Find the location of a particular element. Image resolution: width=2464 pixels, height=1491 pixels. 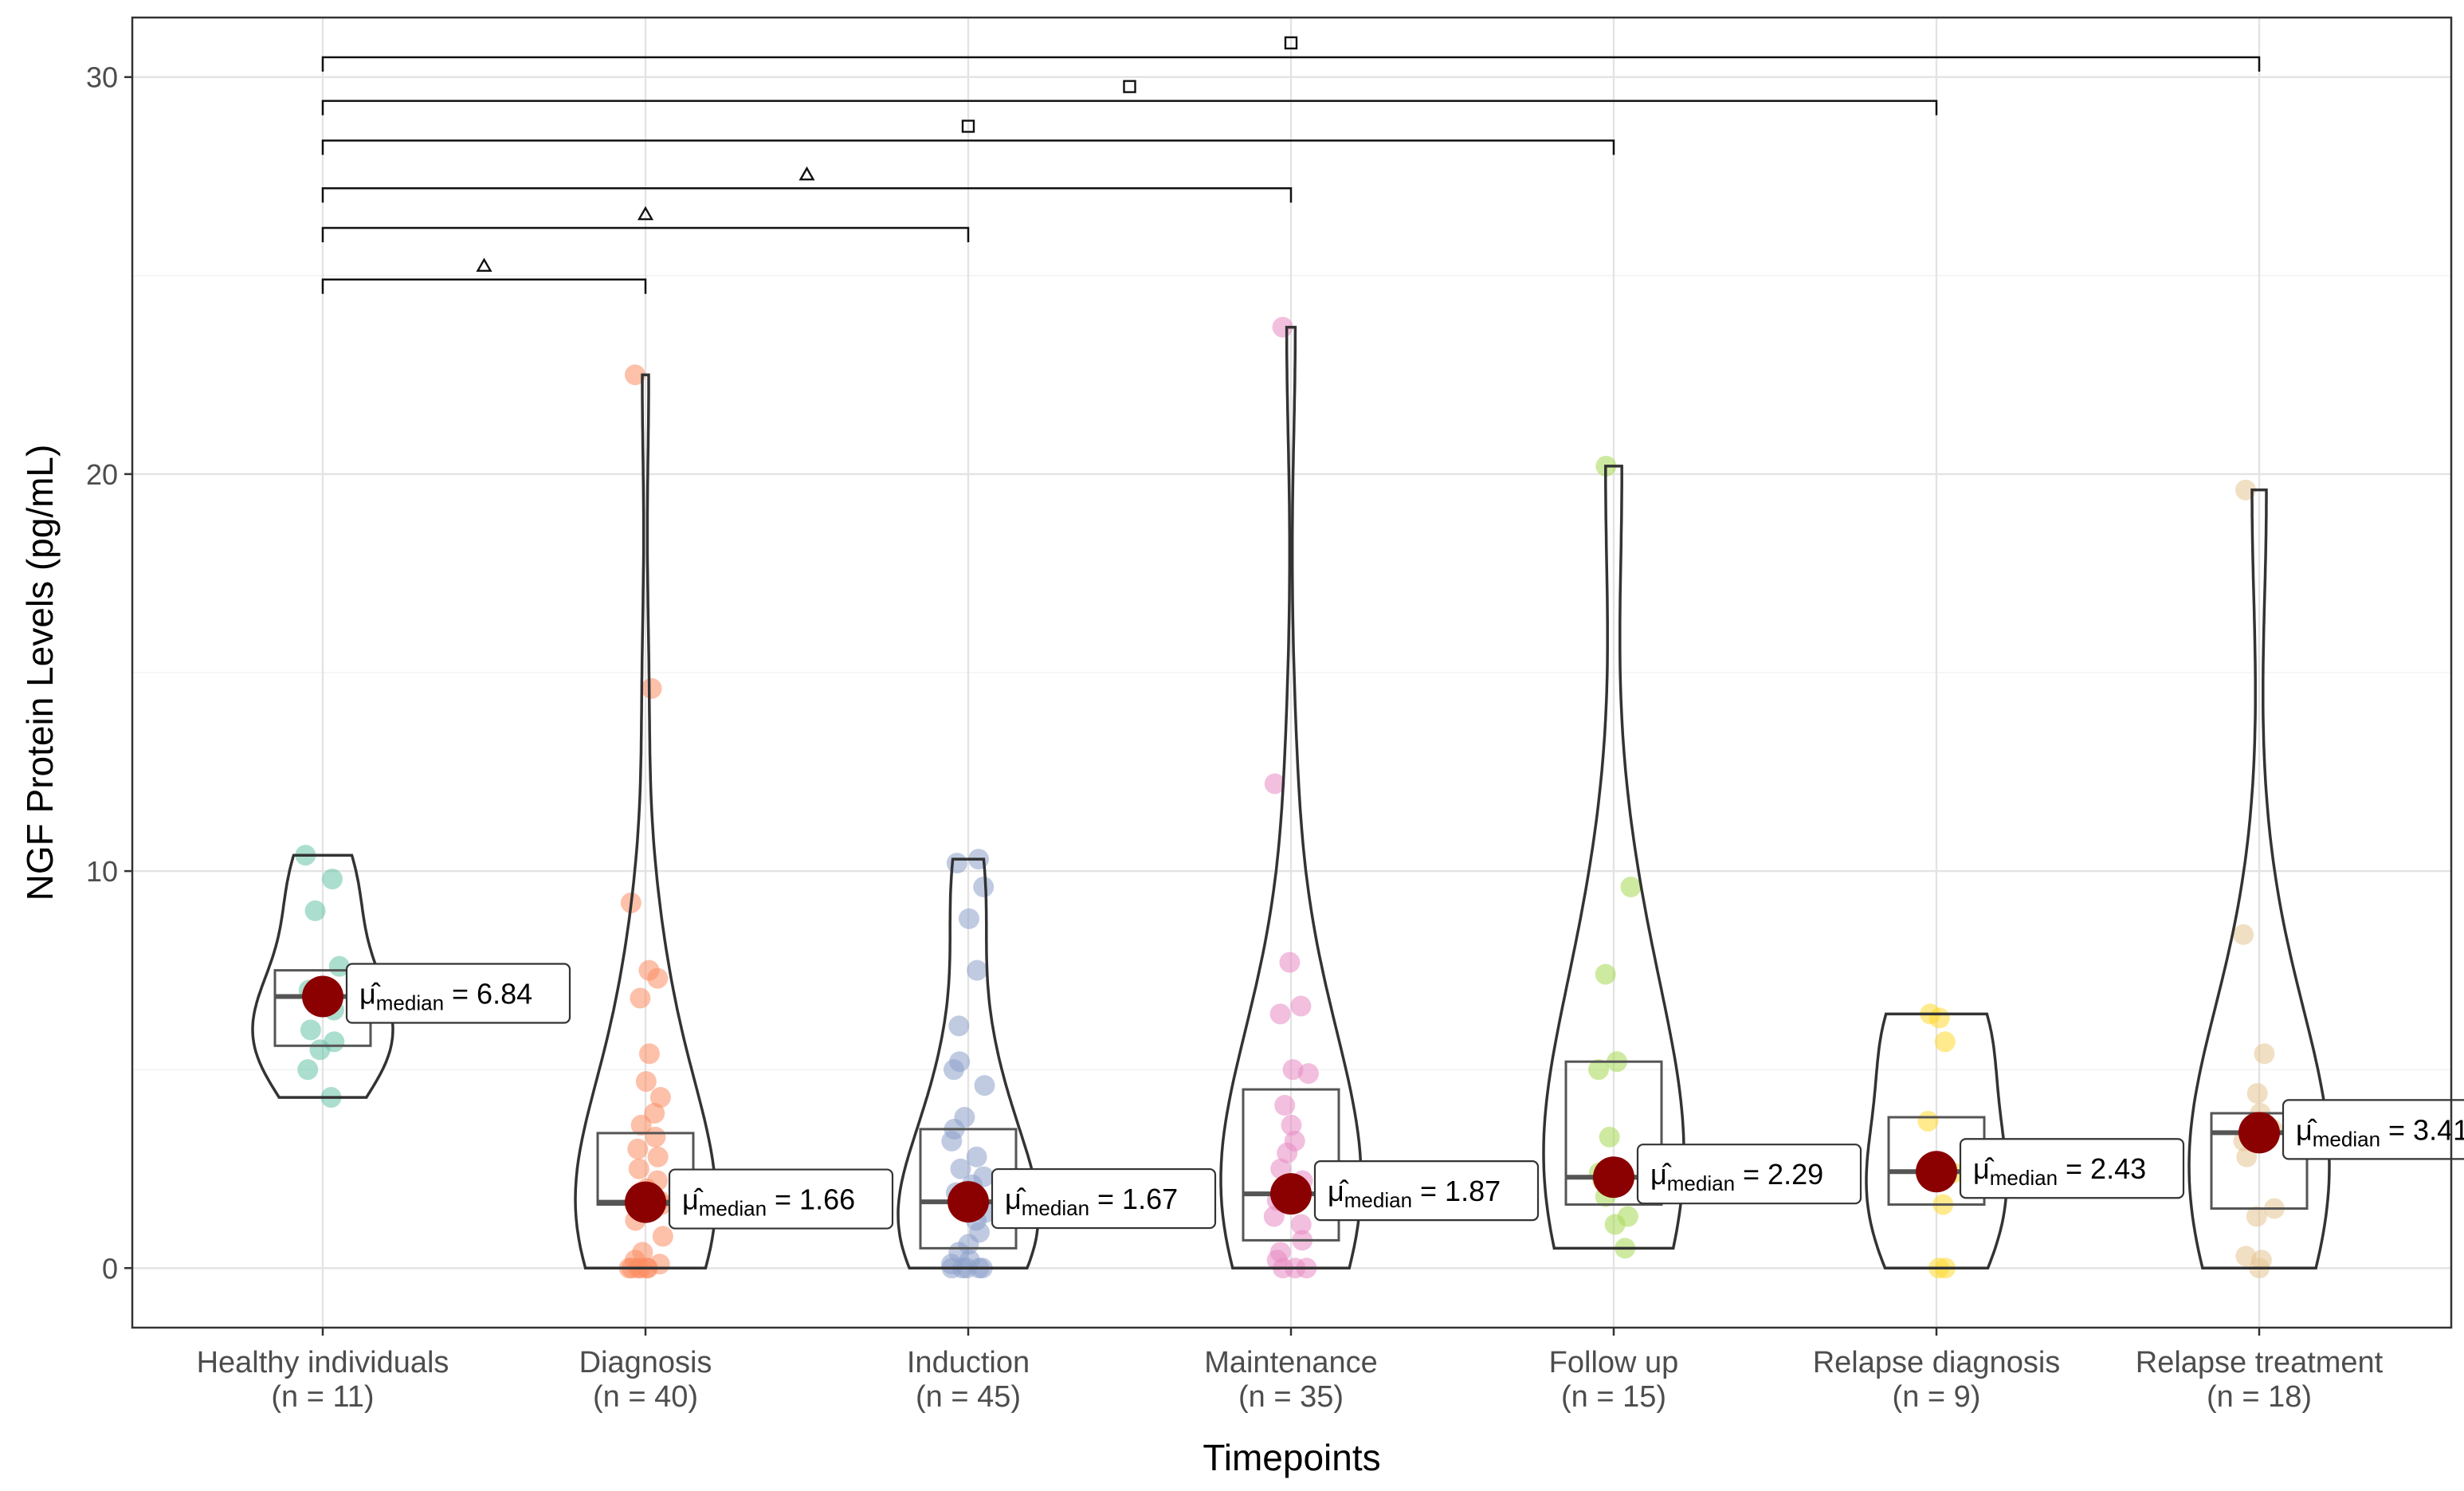

x-tick-label: Relapse diagnosis is located at coordinates (1937, 1362).